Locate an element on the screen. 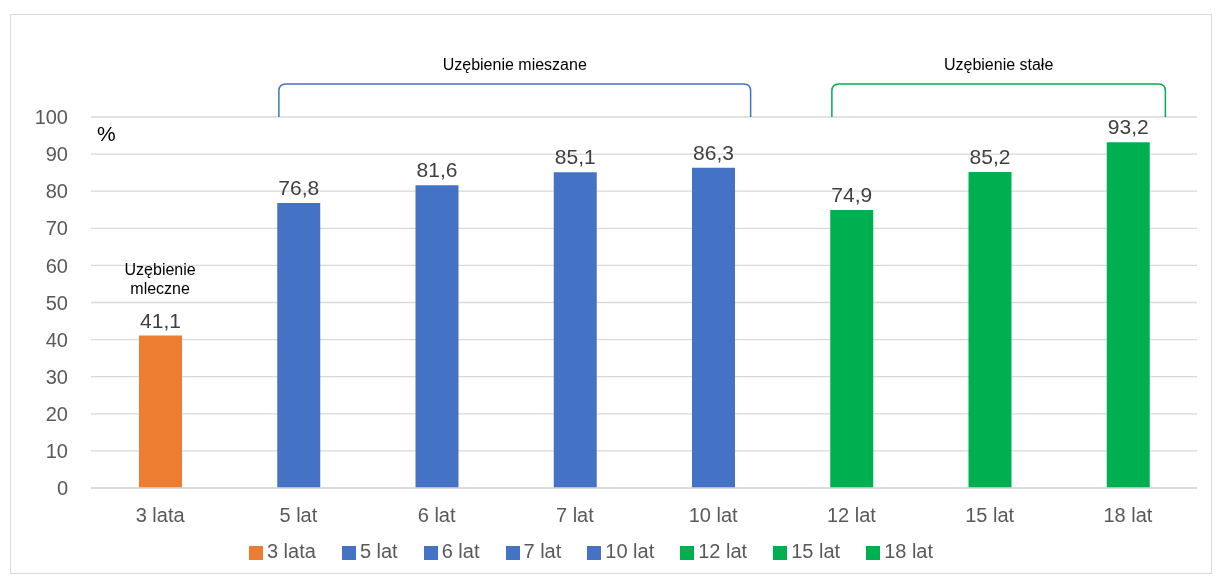 Image resolution: width=1221 pixels, height=583 pixels. data-label: 93,2 is located at coordinates (1128, 127).